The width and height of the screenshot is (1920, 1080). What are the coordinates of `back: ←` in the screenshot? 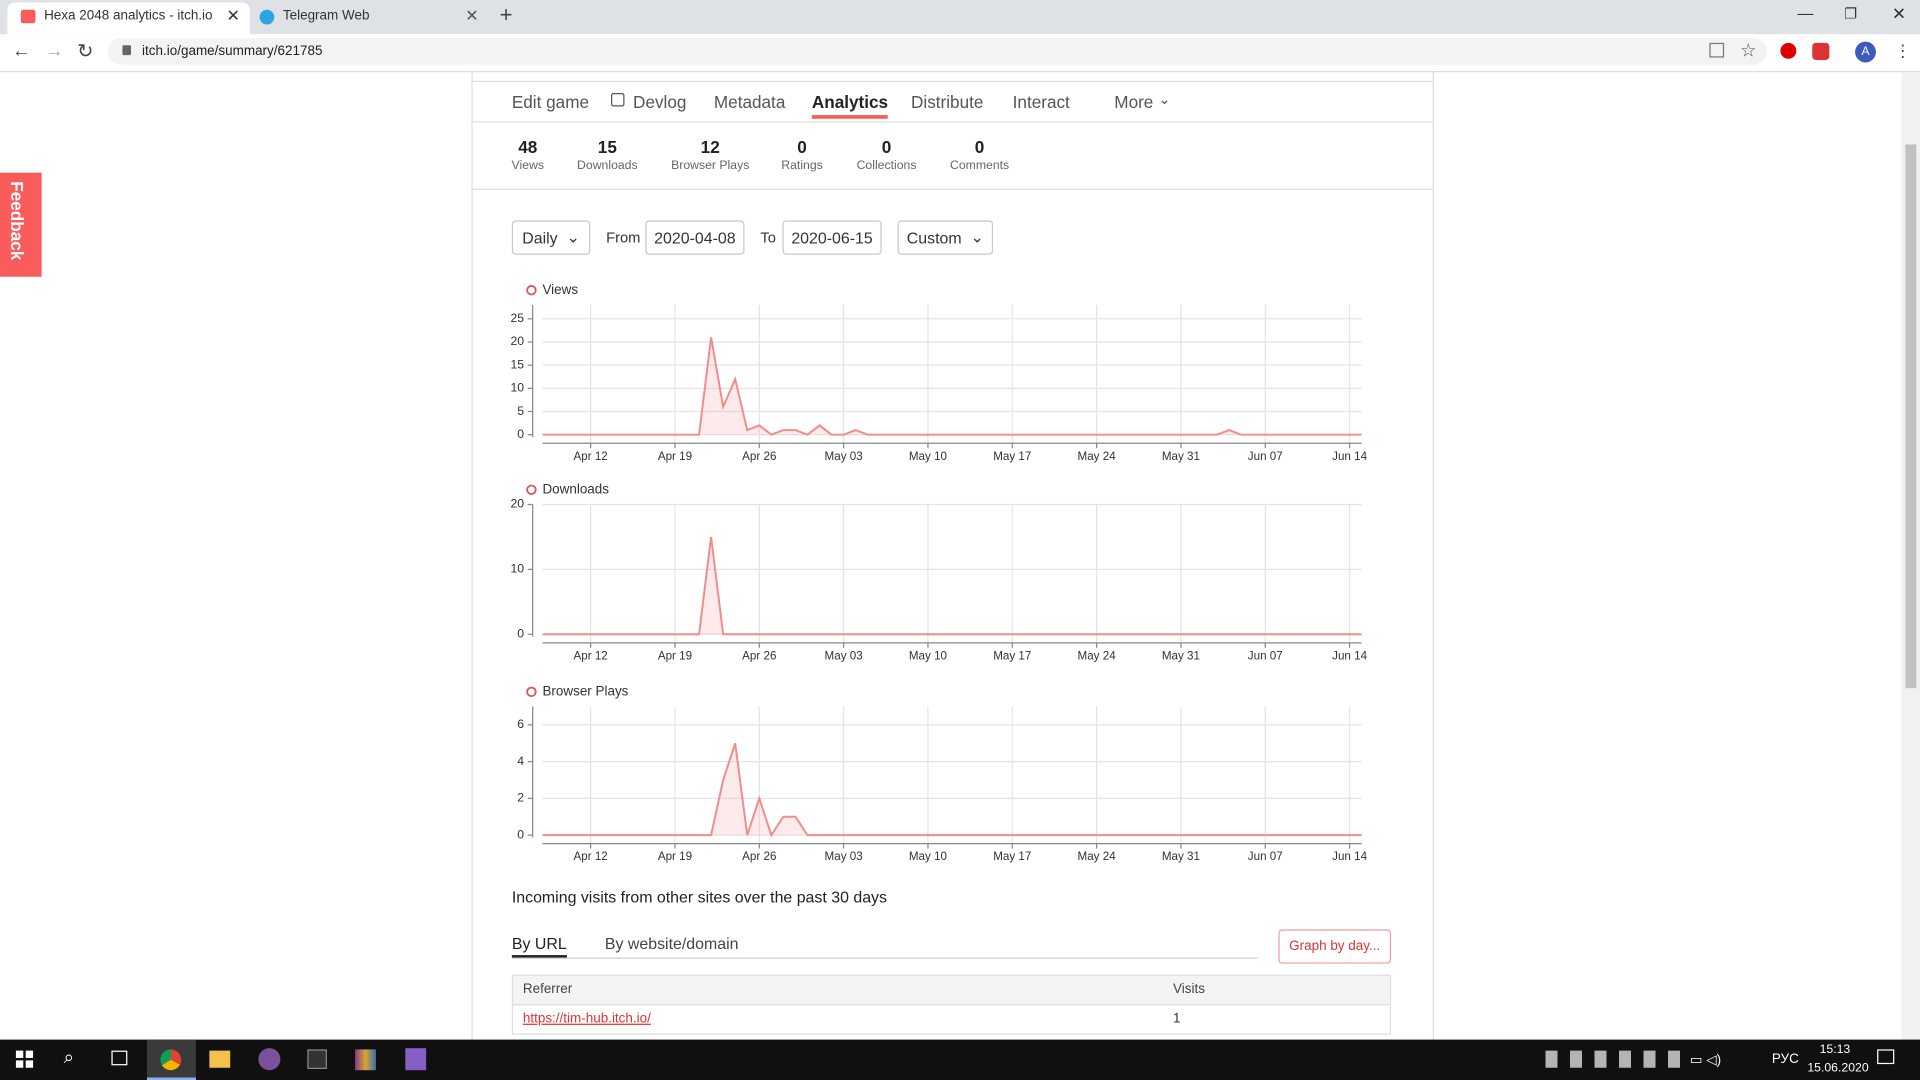 It's located at (21, 51).